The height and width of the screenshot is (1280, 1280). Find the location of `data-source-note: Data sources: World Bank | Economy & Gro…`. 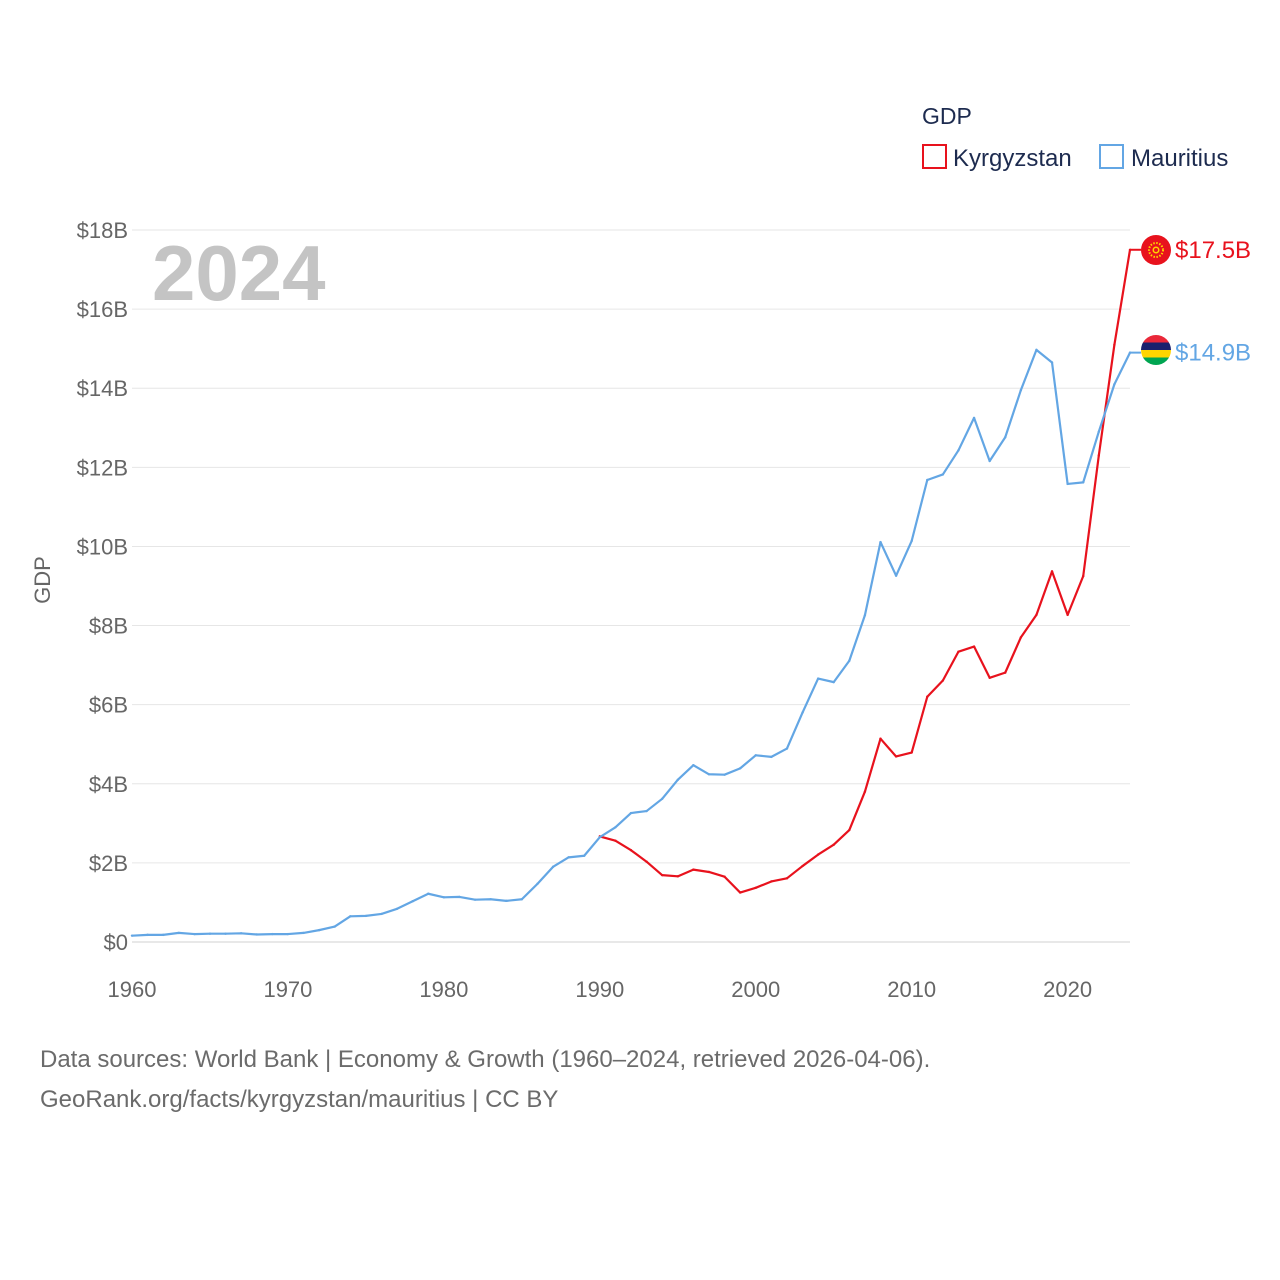

data-source-note: Data sources: World Bank | Economy & Gro… is located at coordinates (485, 1080).